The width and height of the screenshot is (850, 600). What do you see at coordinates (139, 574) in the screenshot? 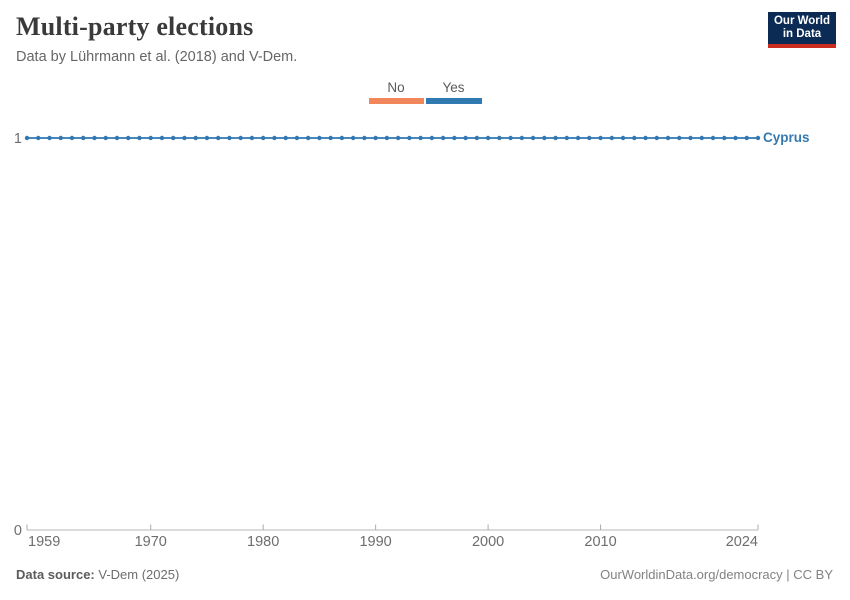
I see `footer-source-value: V-Dem (2025)` at bounding box center [139, 574].